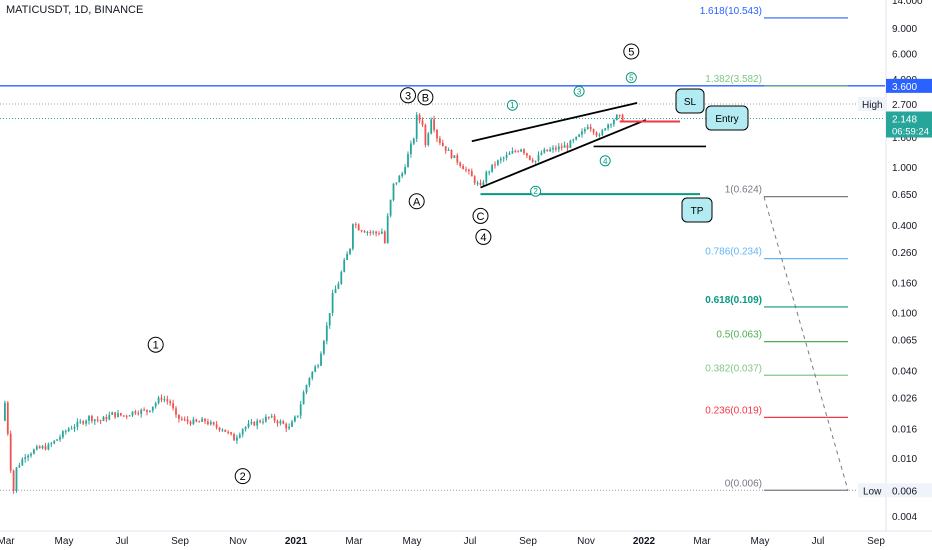  Describe the element at coordinates (904, 138) in the screenshot. I see `y-tick-label: 1.600` at that location.